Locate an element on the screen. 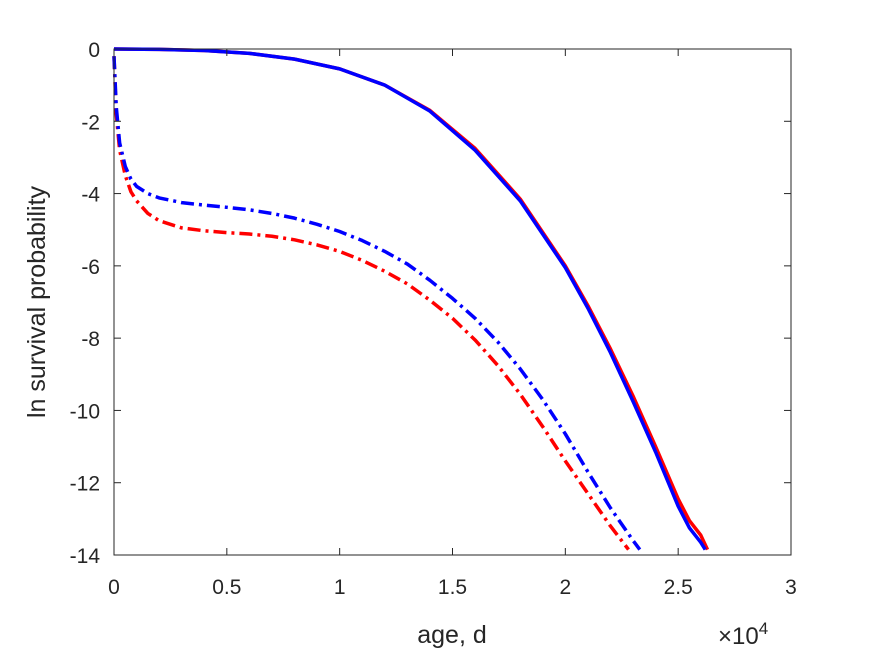 Image resolution: width=875 pixels, height=656 pixels. x-axis-label: age, d is located at coordinates (452, 635).